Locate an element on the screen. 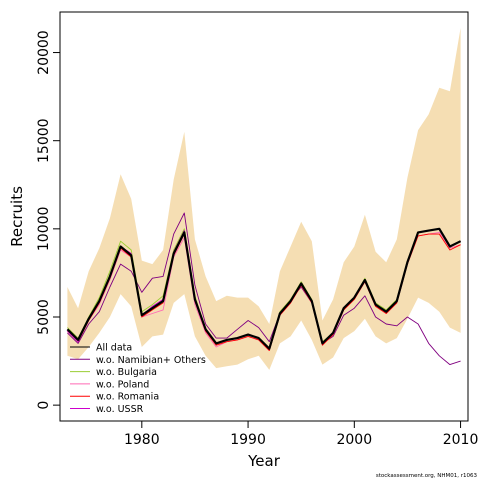 The image size is (480, 480). y-tick-label: 0 is located at coordinates (44, 405).